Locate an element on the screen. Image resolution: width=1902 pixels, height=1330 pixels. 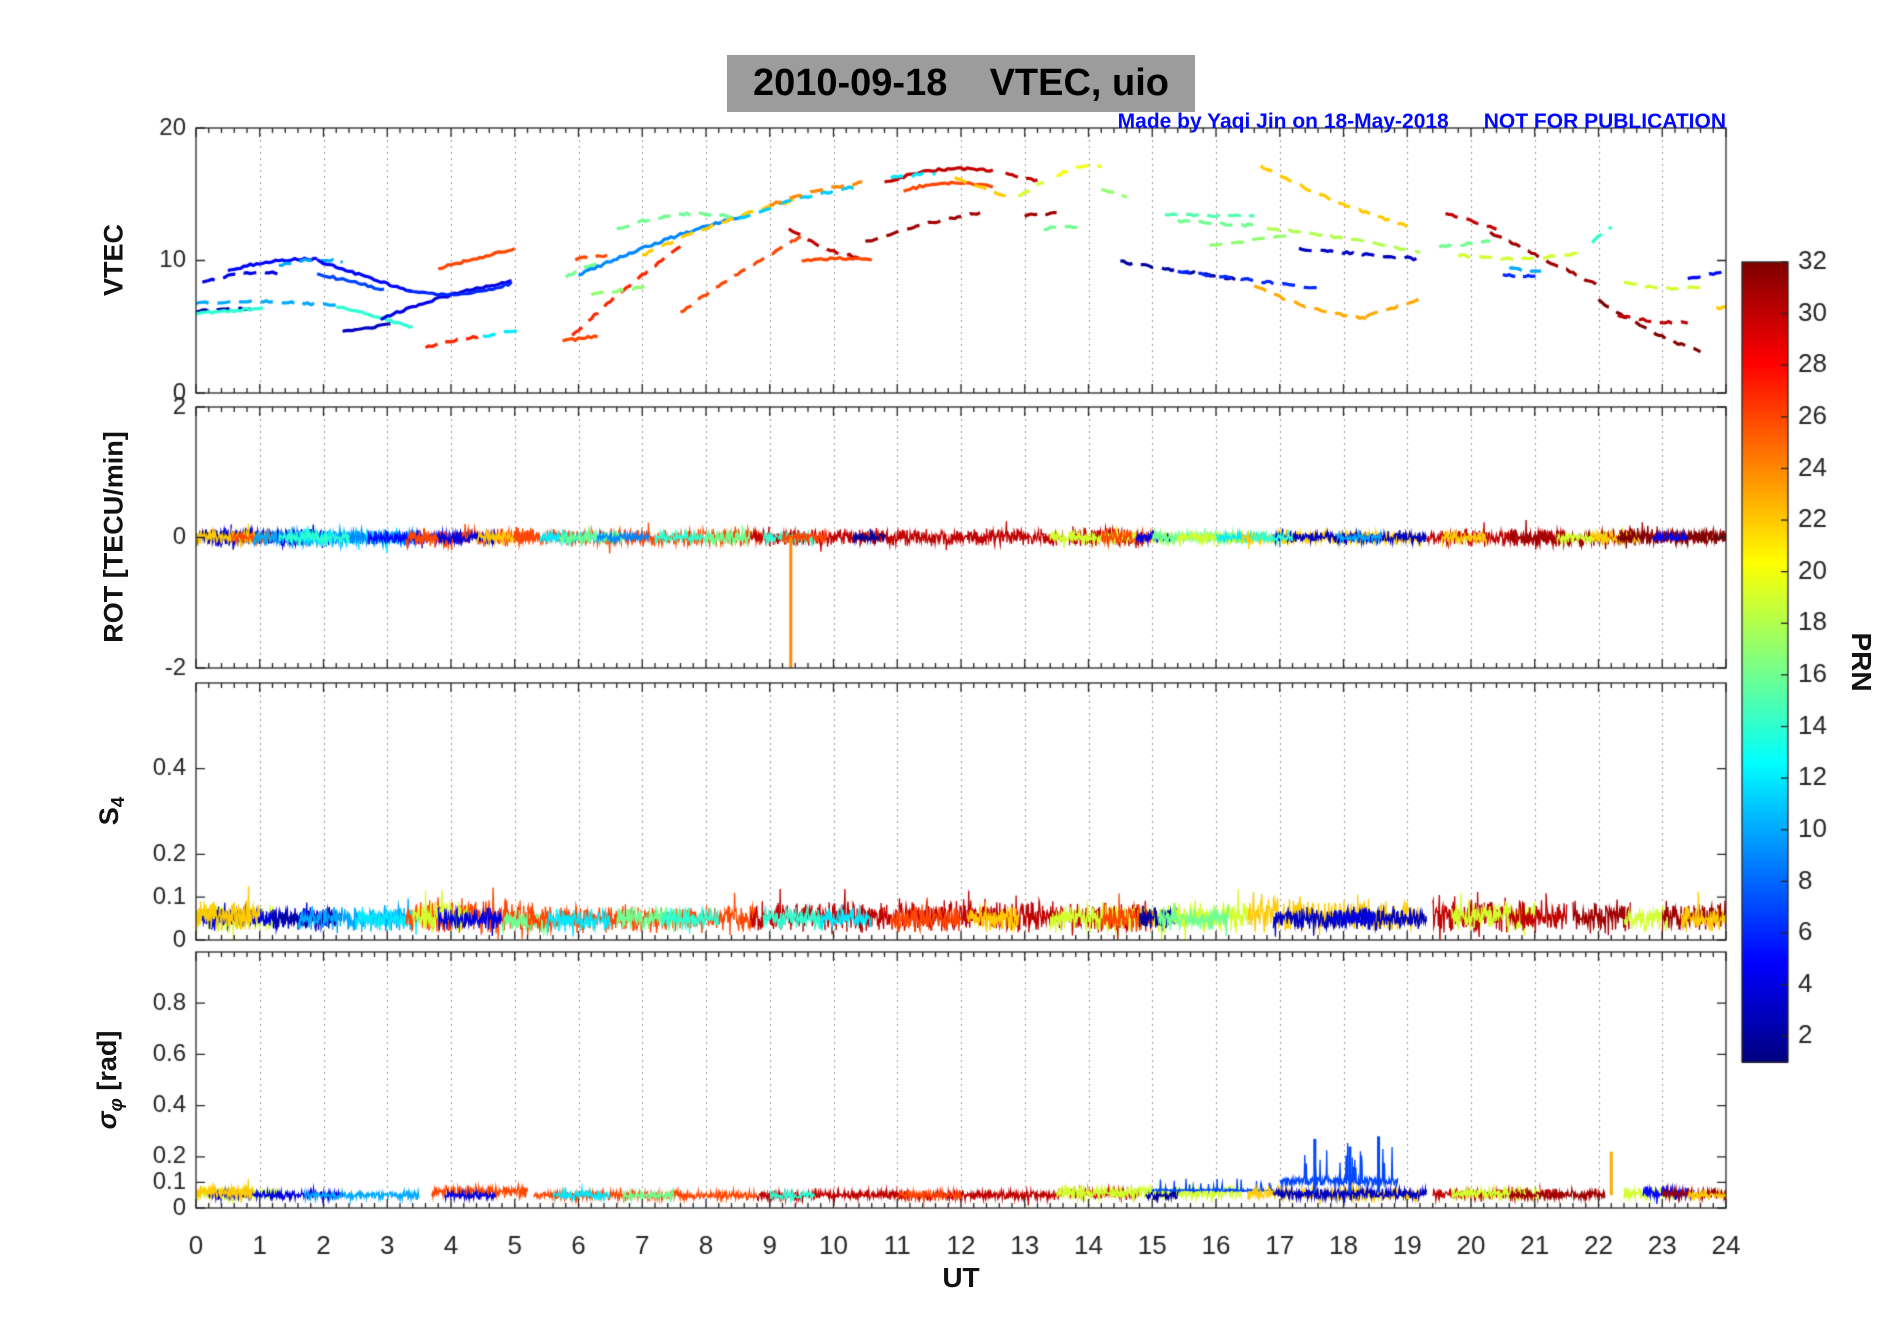
rot-axis-label: ROT [TECU/min] is located at coordinates (113, 537).